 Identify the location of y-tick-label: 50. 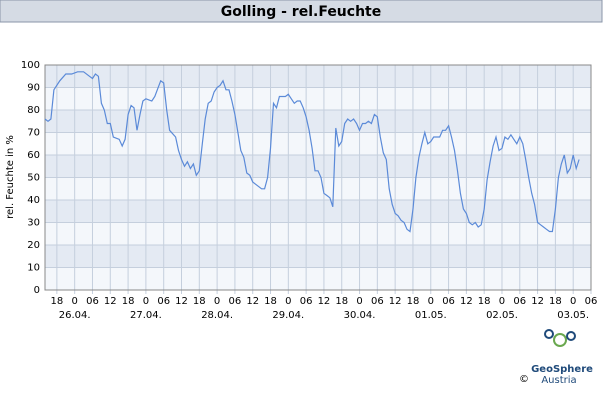
(33, 178).